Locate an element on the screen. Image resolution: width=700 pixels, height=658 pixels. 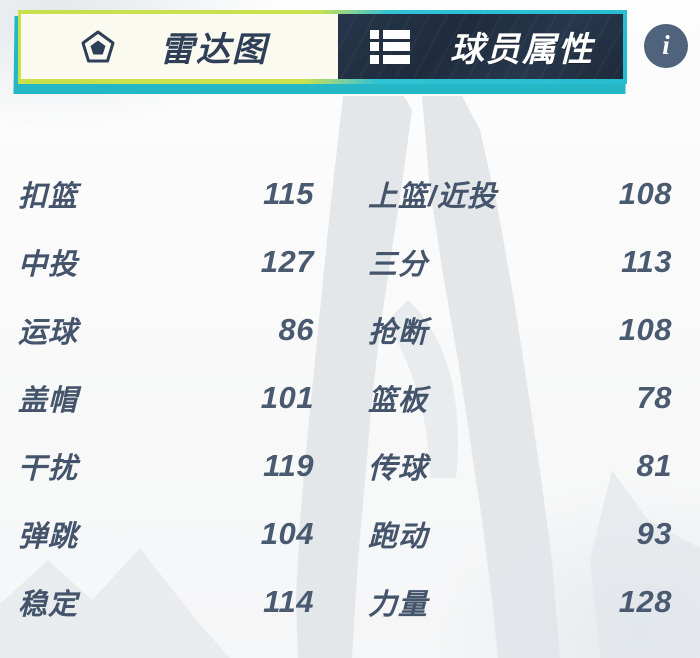
stat-item: 扣篮 115 is located at coordinates (175, 194).